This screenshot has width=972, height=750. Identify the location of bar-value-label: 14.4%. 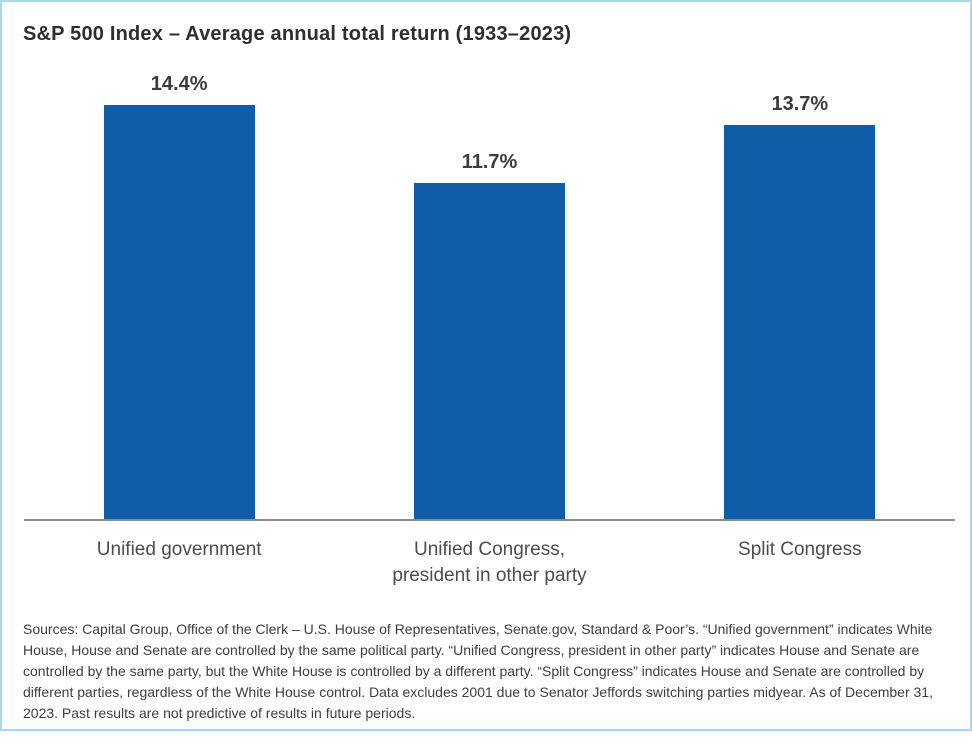
(179, 84).